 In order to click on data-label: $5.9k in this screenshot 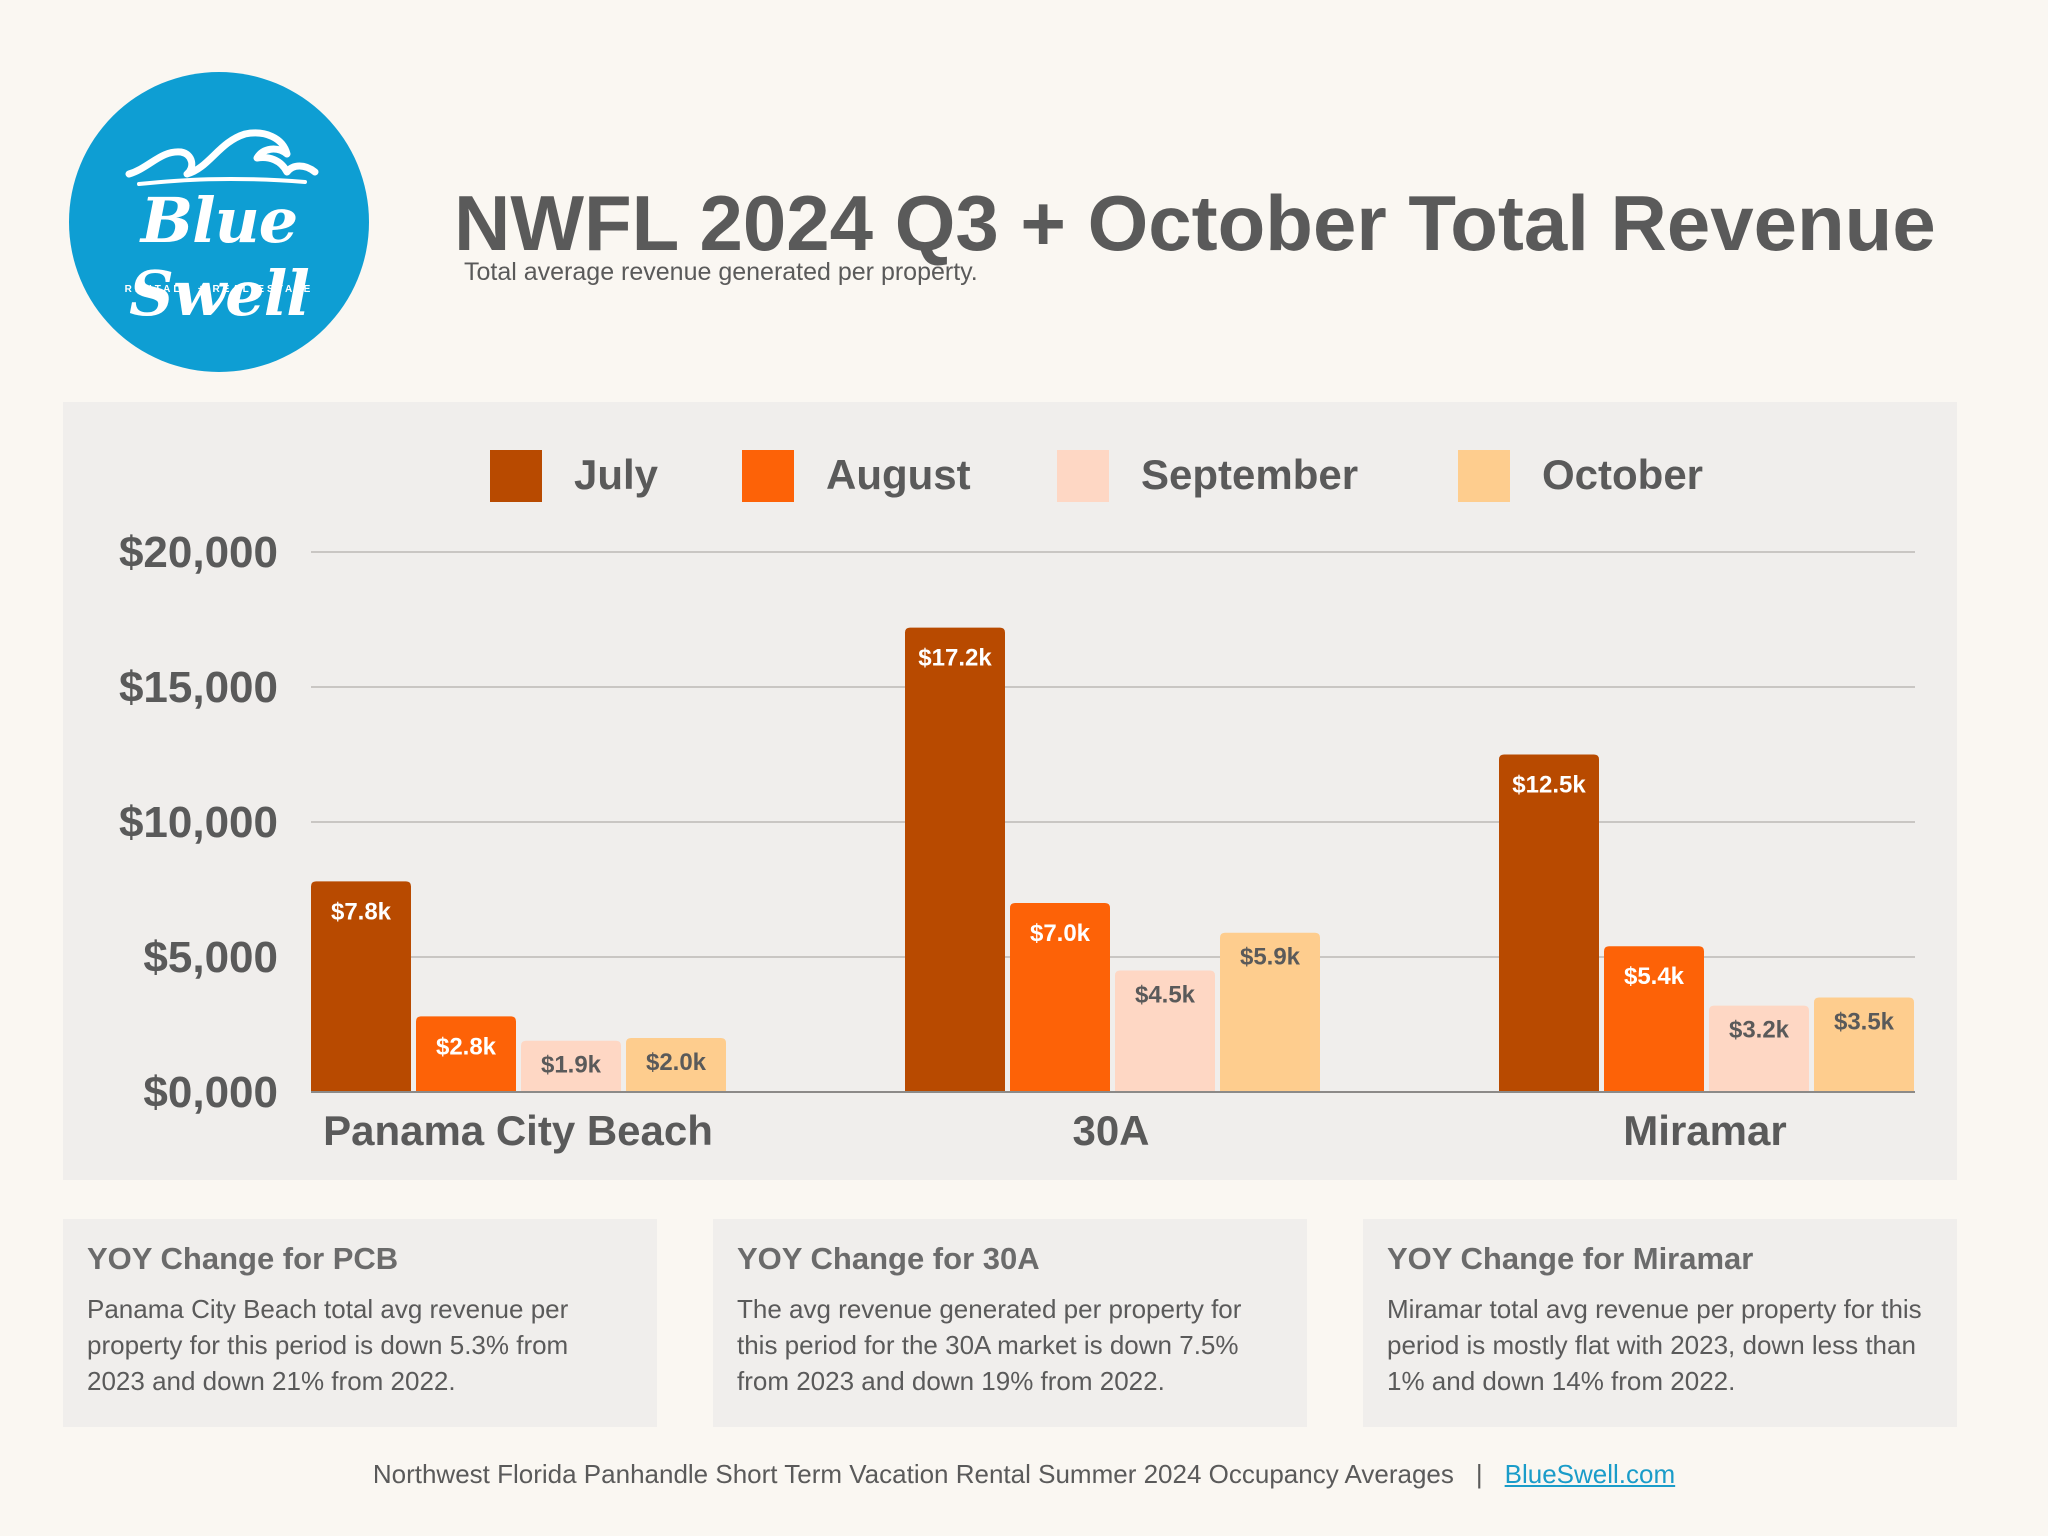, I will do `click(1270, 957)`.